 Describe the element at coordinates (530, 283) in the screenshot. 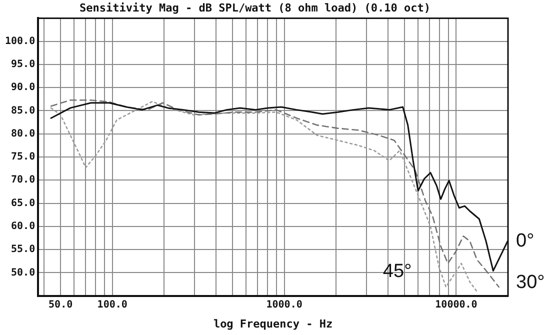

I see `series-label: 30°` at that location.